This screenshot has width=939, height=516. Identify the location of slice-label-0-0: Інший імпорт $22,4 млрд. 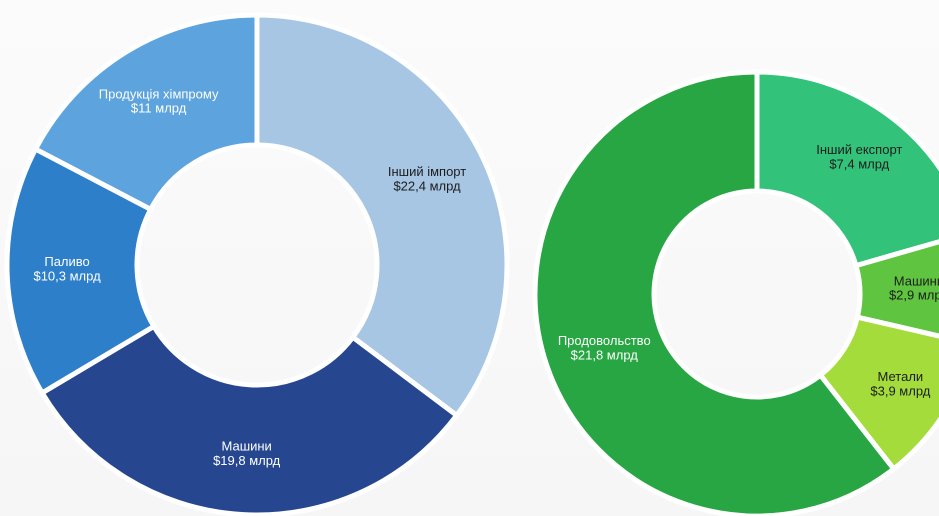
(427, 178).